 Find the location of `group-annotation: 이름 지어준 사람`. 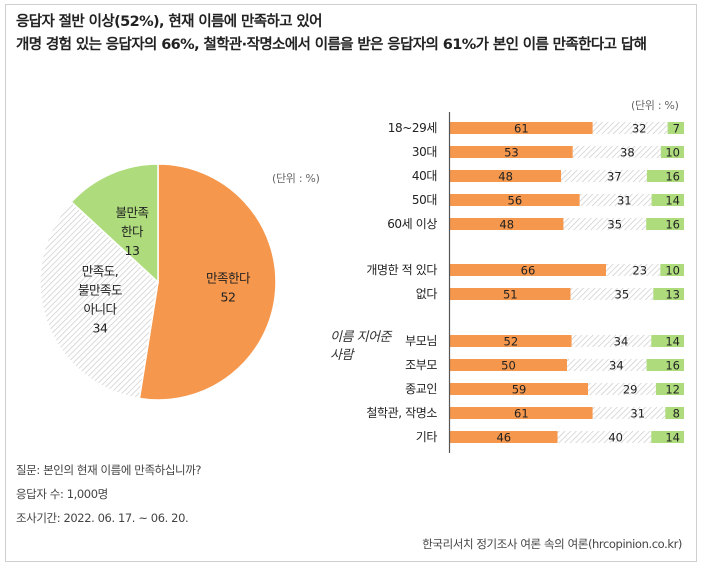

group-annotation: 이름 지어준 사람 is located at coordinates (361, 346).